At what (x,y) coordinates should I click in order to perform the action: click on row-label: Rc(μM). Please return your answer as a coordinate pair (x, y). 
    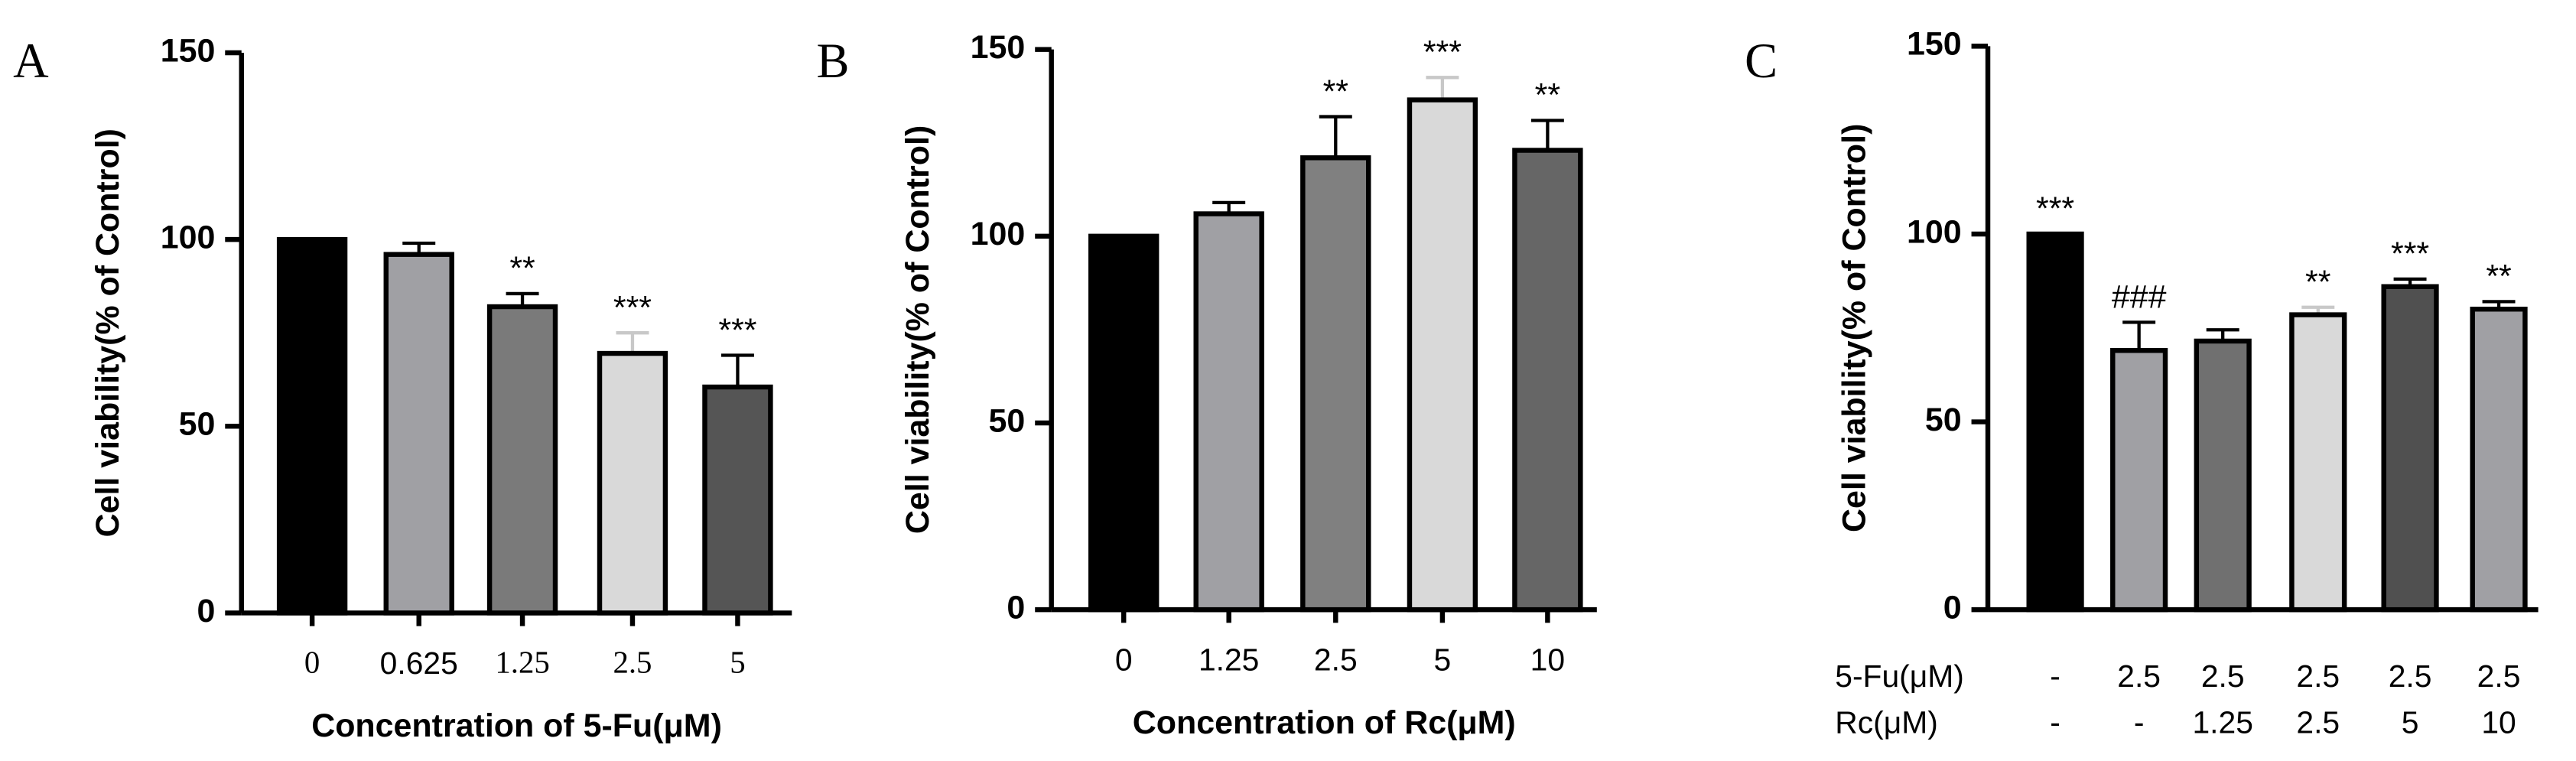
    Looking at the image, I should click on (1886, 722).